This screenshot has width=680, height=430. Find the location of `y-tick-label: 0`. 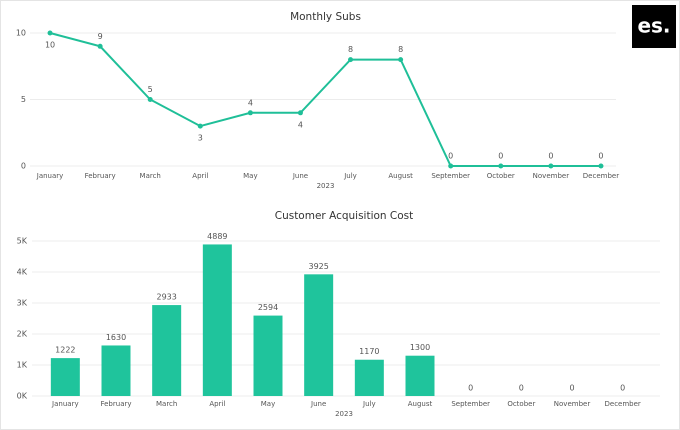

y-tick-label: 0 is located at coordinates (23, 166).